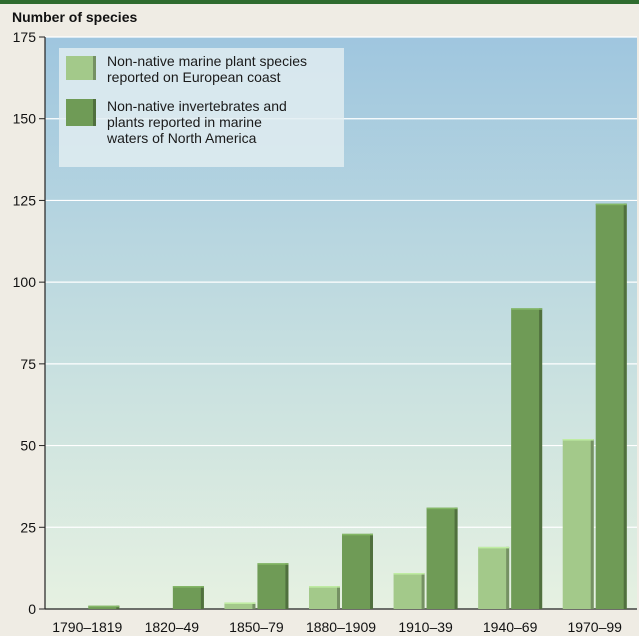 Image resolution: width=639 pixels, height=636 pixels. Describe the element at coordinates (87, 627) in the screenshot. I see `x-tick-label: 1790–1819` at that location.